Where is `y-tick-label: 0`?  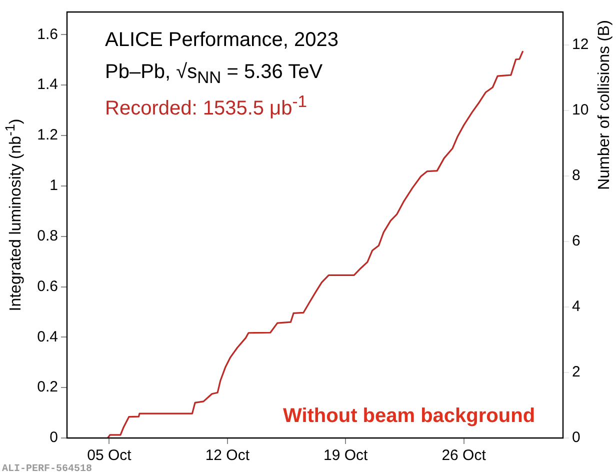
y-tick-label: 0 is located at coordinates (54, 437).